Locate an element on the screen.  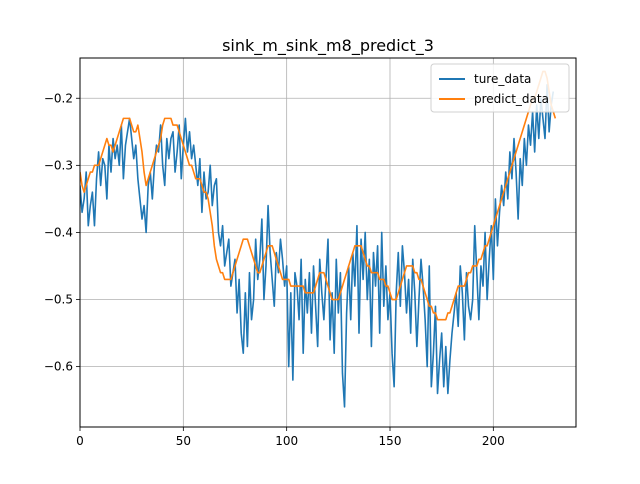
x-tick-label: 100 is located at coordinates (286, 441).